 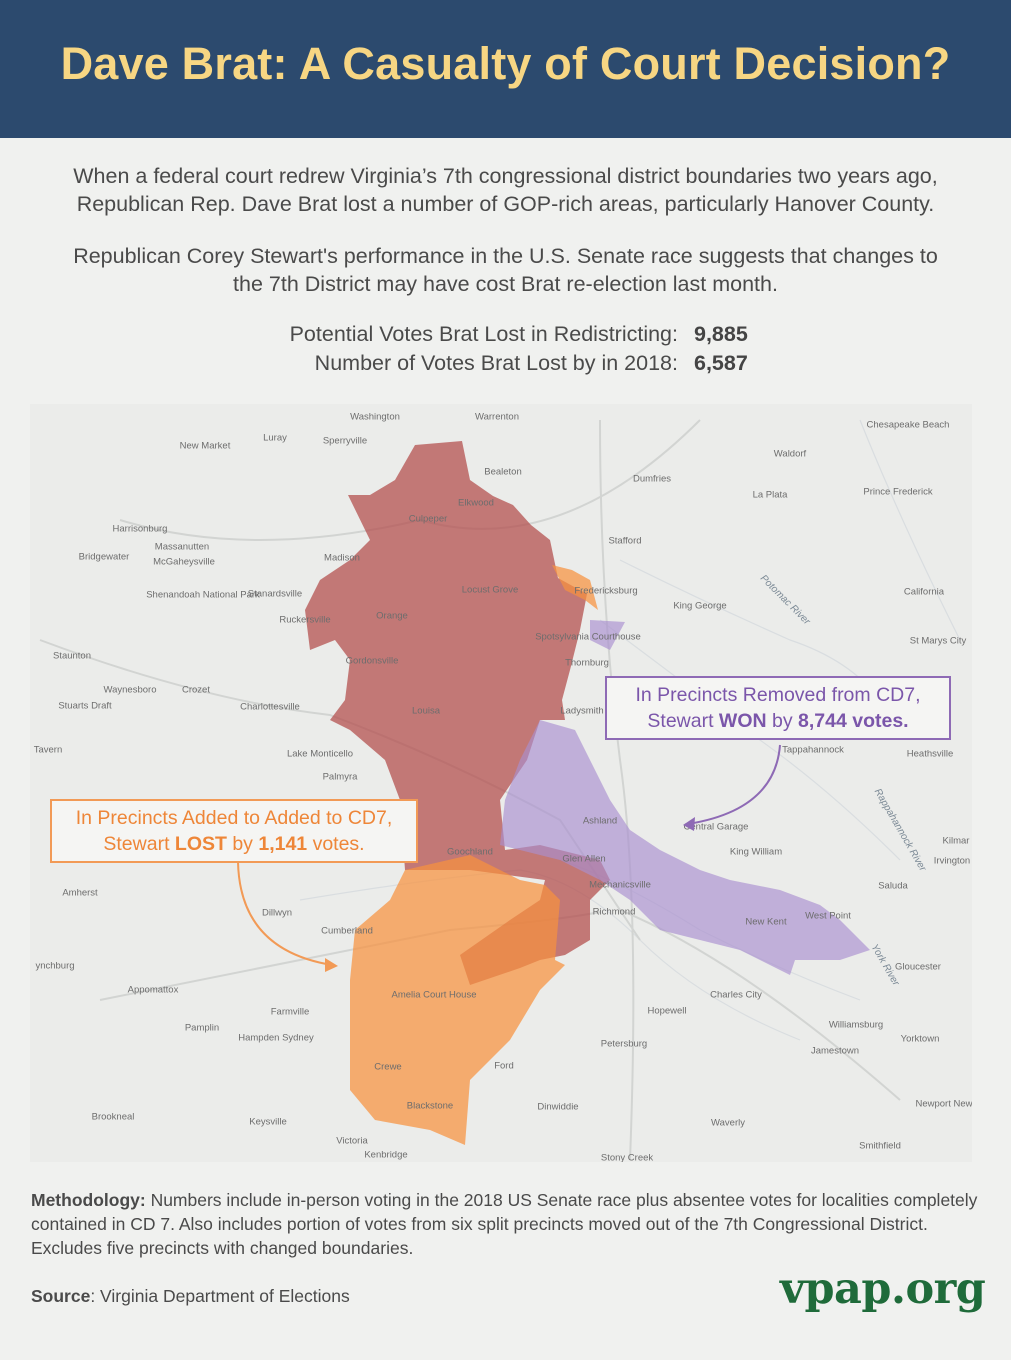 What do you see at coordinates (202, 1028) in the screenshot?
I see `place-label: Pamplin` at bounding box center [202, 1028].